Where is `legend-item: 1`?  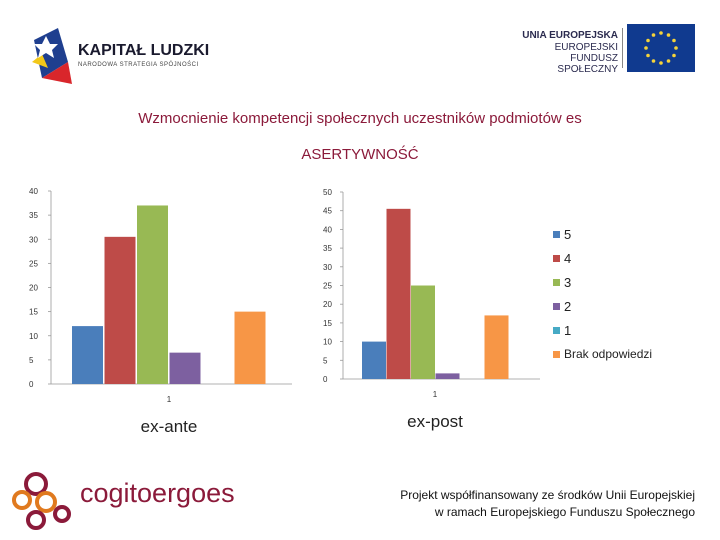
legend-item: 1 is located at coordinates (602, 330).